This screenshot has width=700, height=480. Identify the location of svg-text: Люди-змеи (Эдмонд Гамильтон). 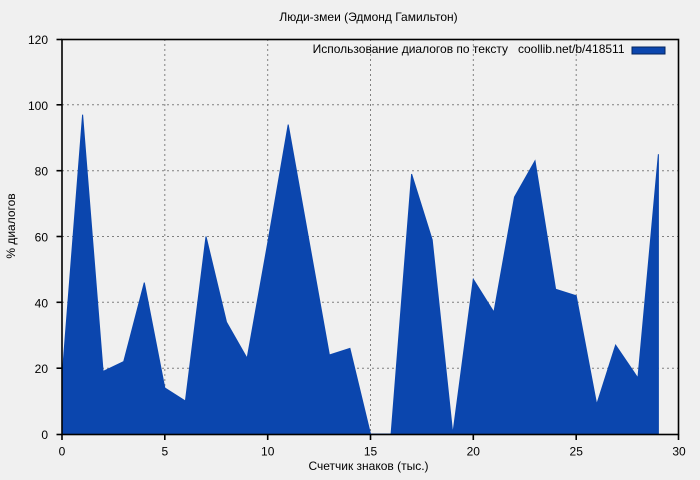
(368, 17).